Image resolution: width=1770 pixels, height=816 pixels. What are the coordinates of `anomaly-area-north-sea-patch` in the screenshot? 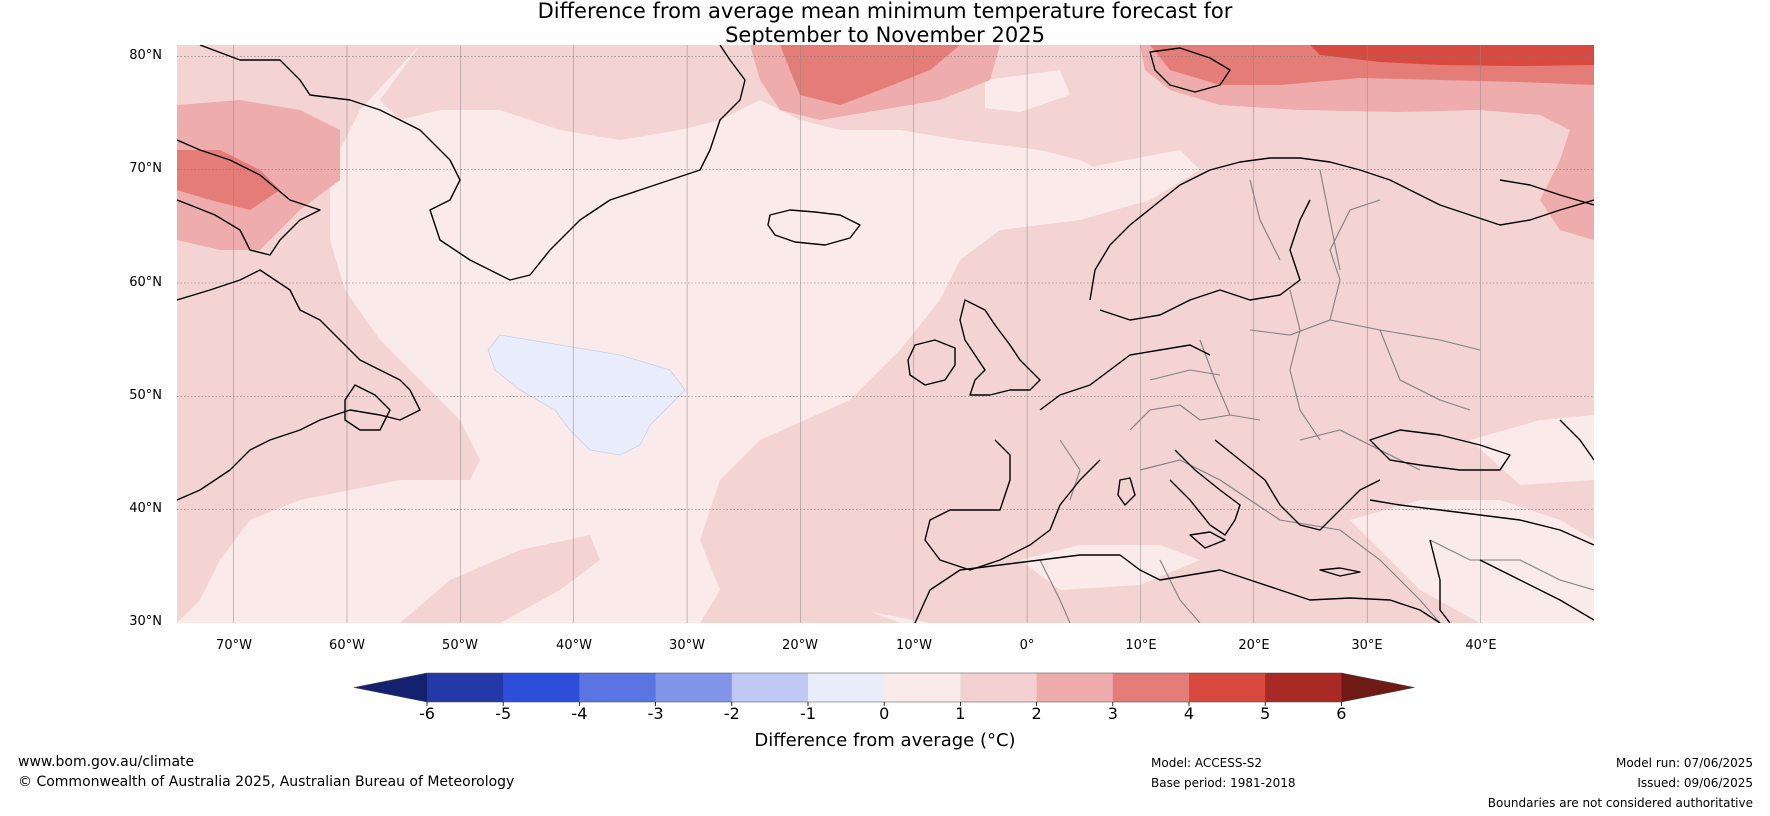 It's located at (1027, 91).